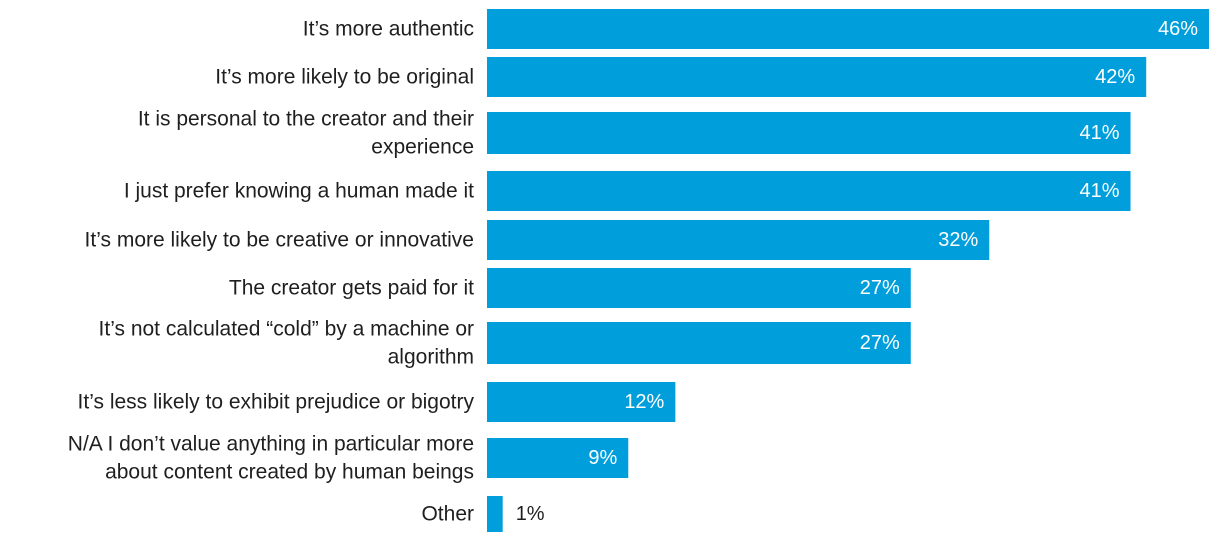  I want to click on value-label: 9%, so click(602, 458).